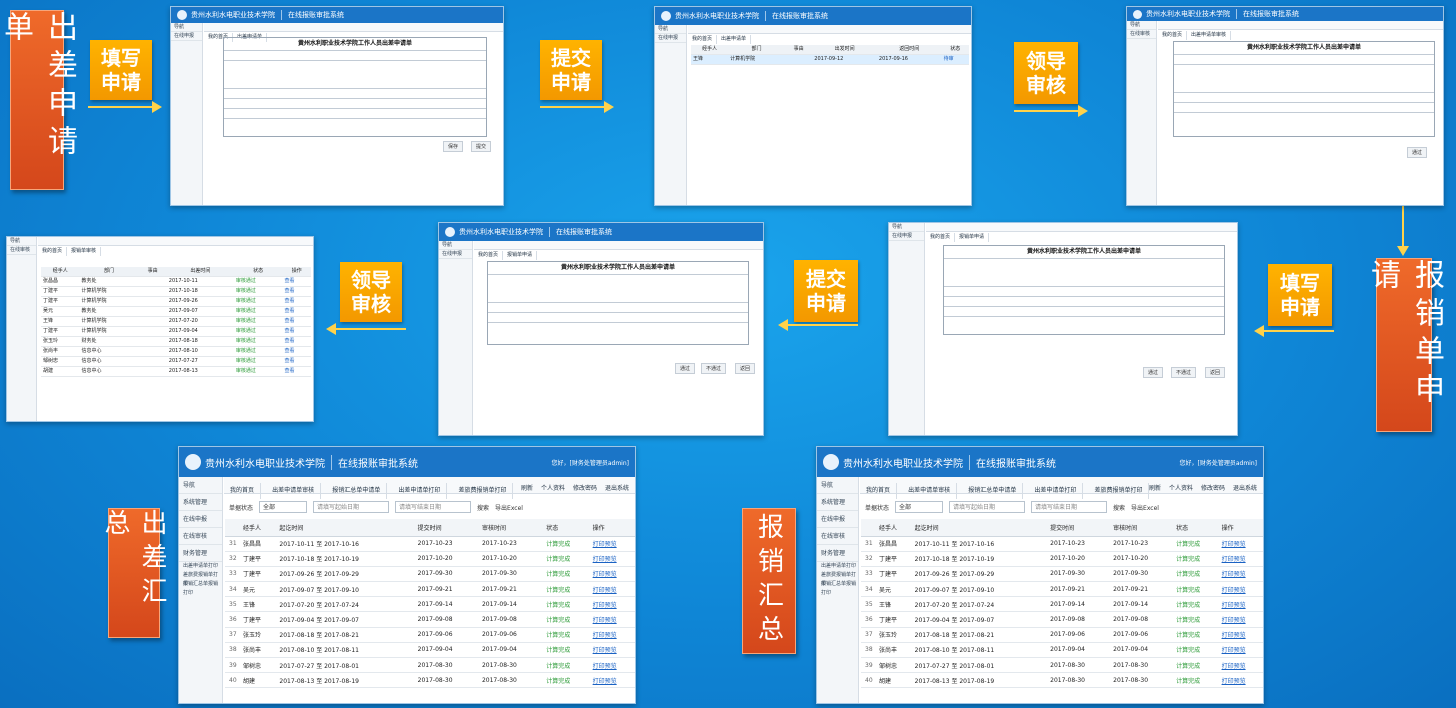 This screenshot has height=708, width=1456. I want to click on submit-button: 提交, so click(481, 146).